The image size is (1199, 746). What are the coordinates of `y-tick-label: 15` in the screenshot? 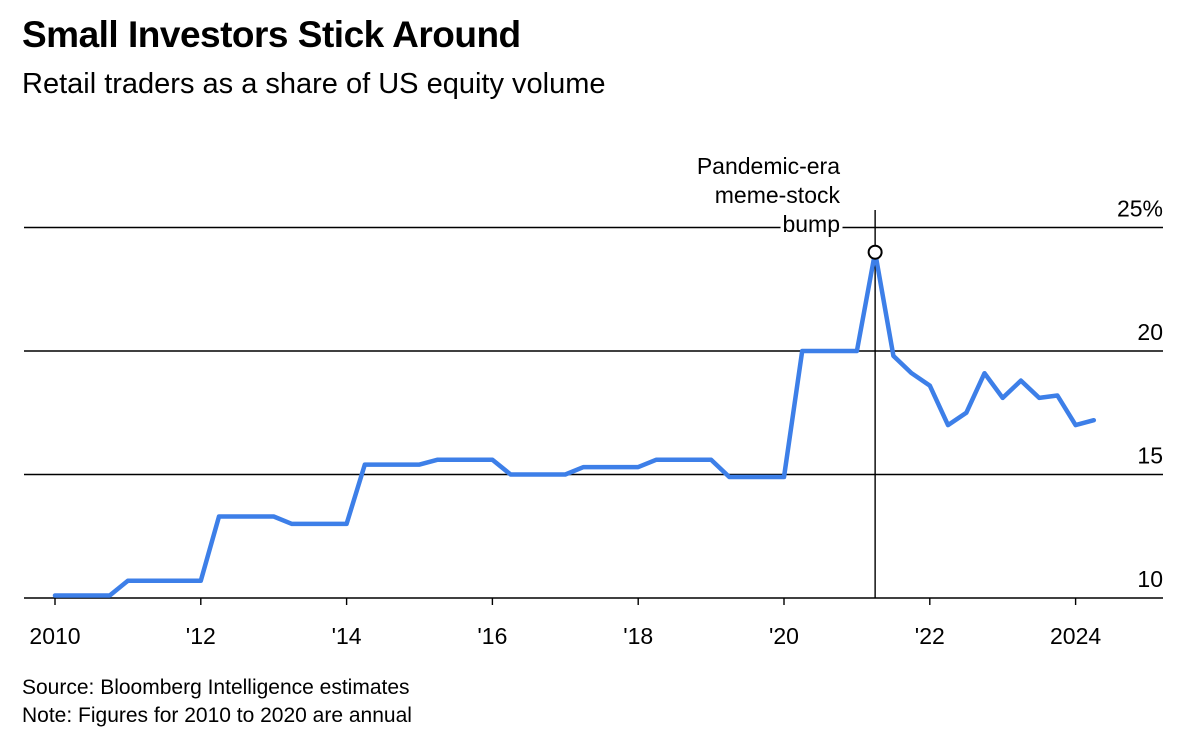 It's located at (1150, 456).